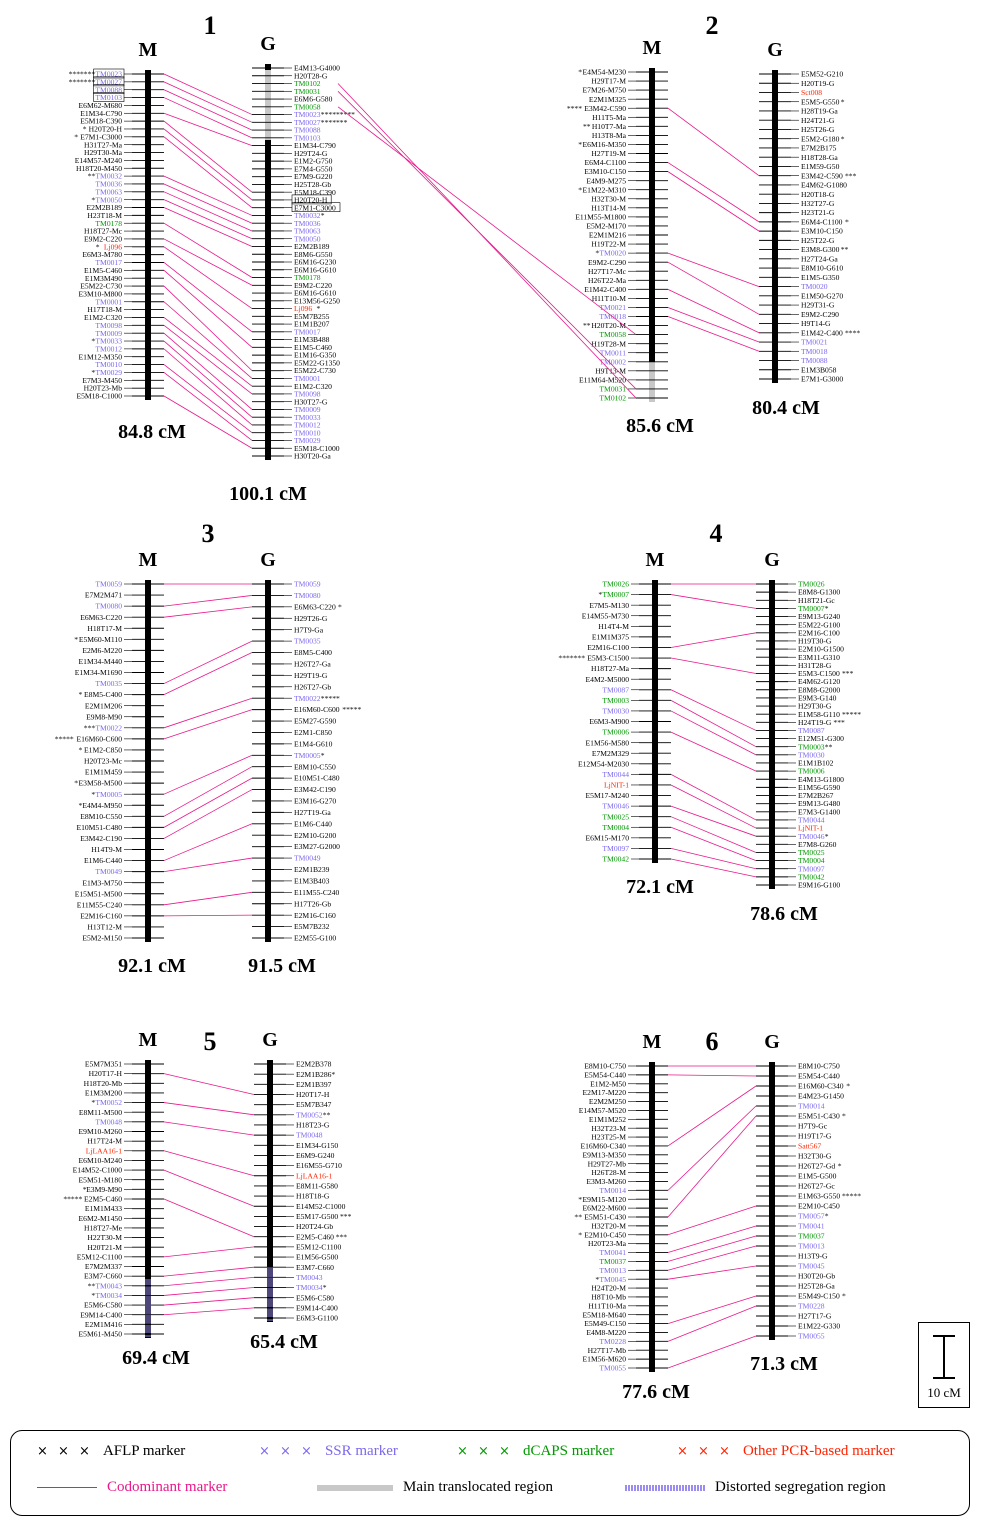 The image size is (983, 1522). Describe the element at coordinates (103, 595) in the screenshot. I see `marker-label: E7M2M471` at that location.